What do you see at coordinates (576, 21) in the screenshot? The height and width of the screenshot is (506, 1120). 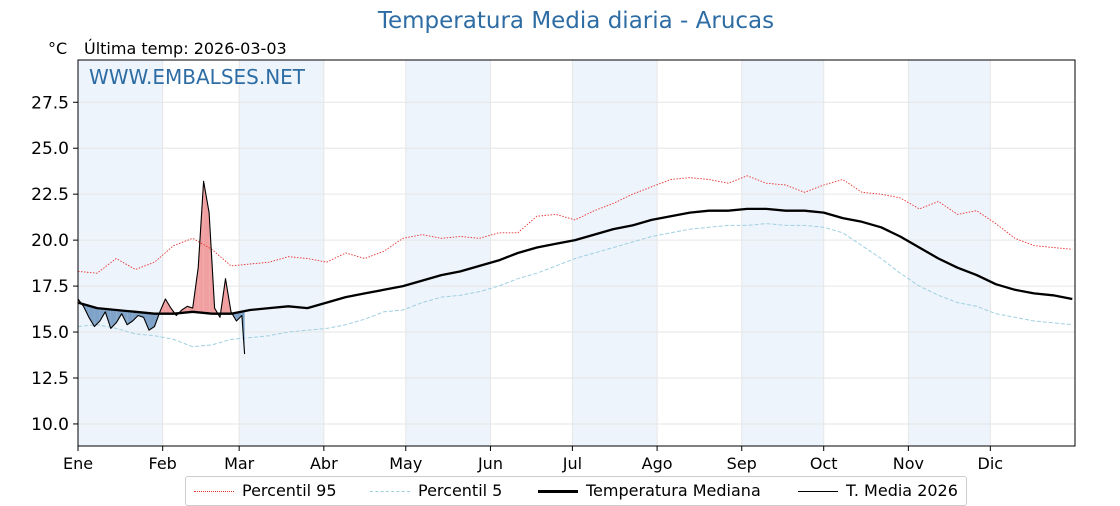 I see `chart-title: Temperatura Media diaria - Arucas` at bounding box center [576, 21].